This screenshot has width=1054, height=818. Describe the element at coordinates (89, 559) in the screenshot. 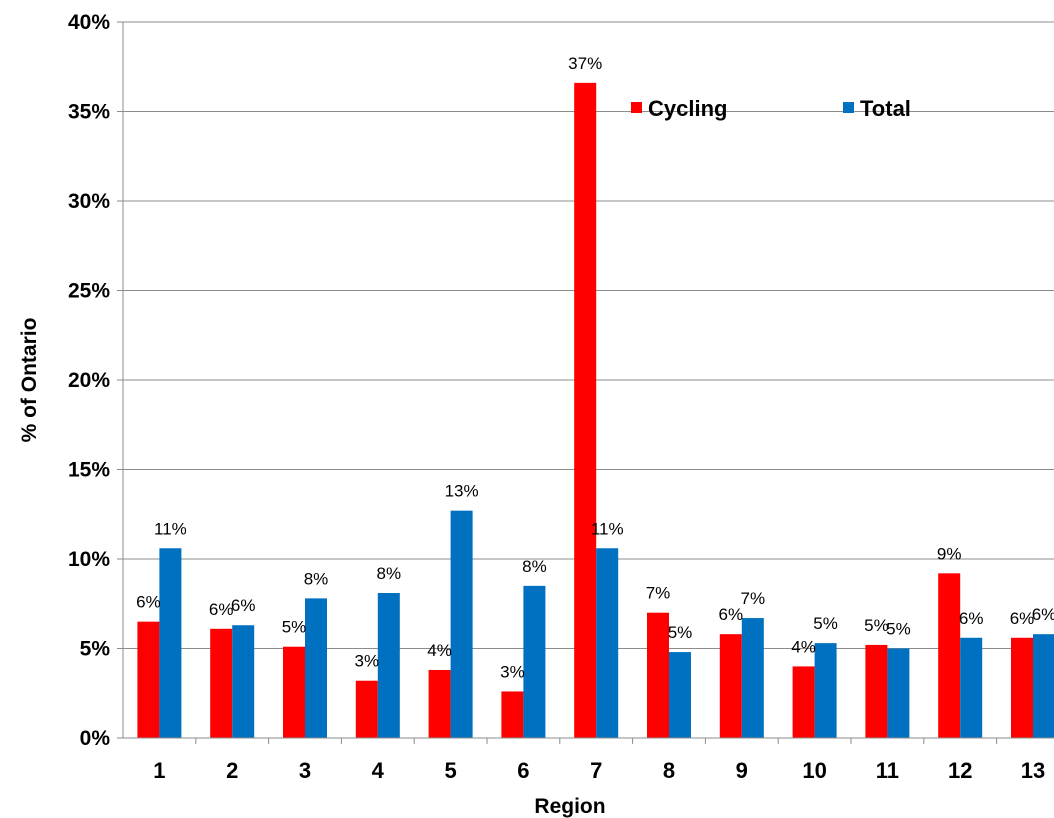

I see `y-tick-label: 10%` at that location.